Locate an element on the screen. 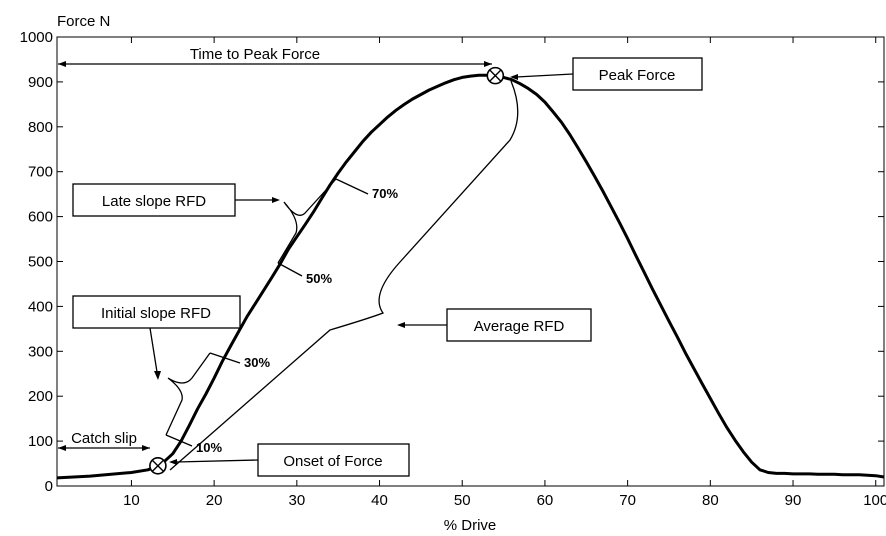 This screenshot has height=536, width=886. catch-slip-label: Catch slip is located at coordinates (104, 438).